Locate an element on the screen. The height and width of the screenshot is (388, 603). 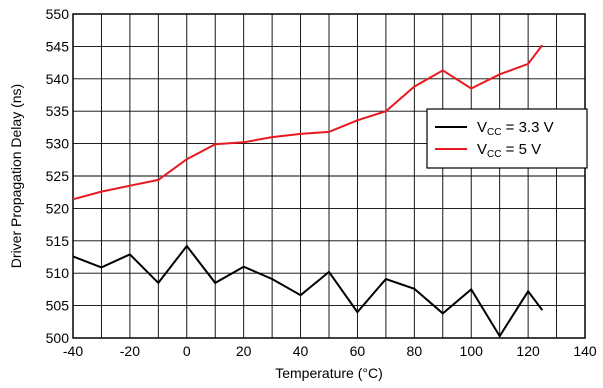
x-tick-label: 0 is located at coordinates (187, 351).